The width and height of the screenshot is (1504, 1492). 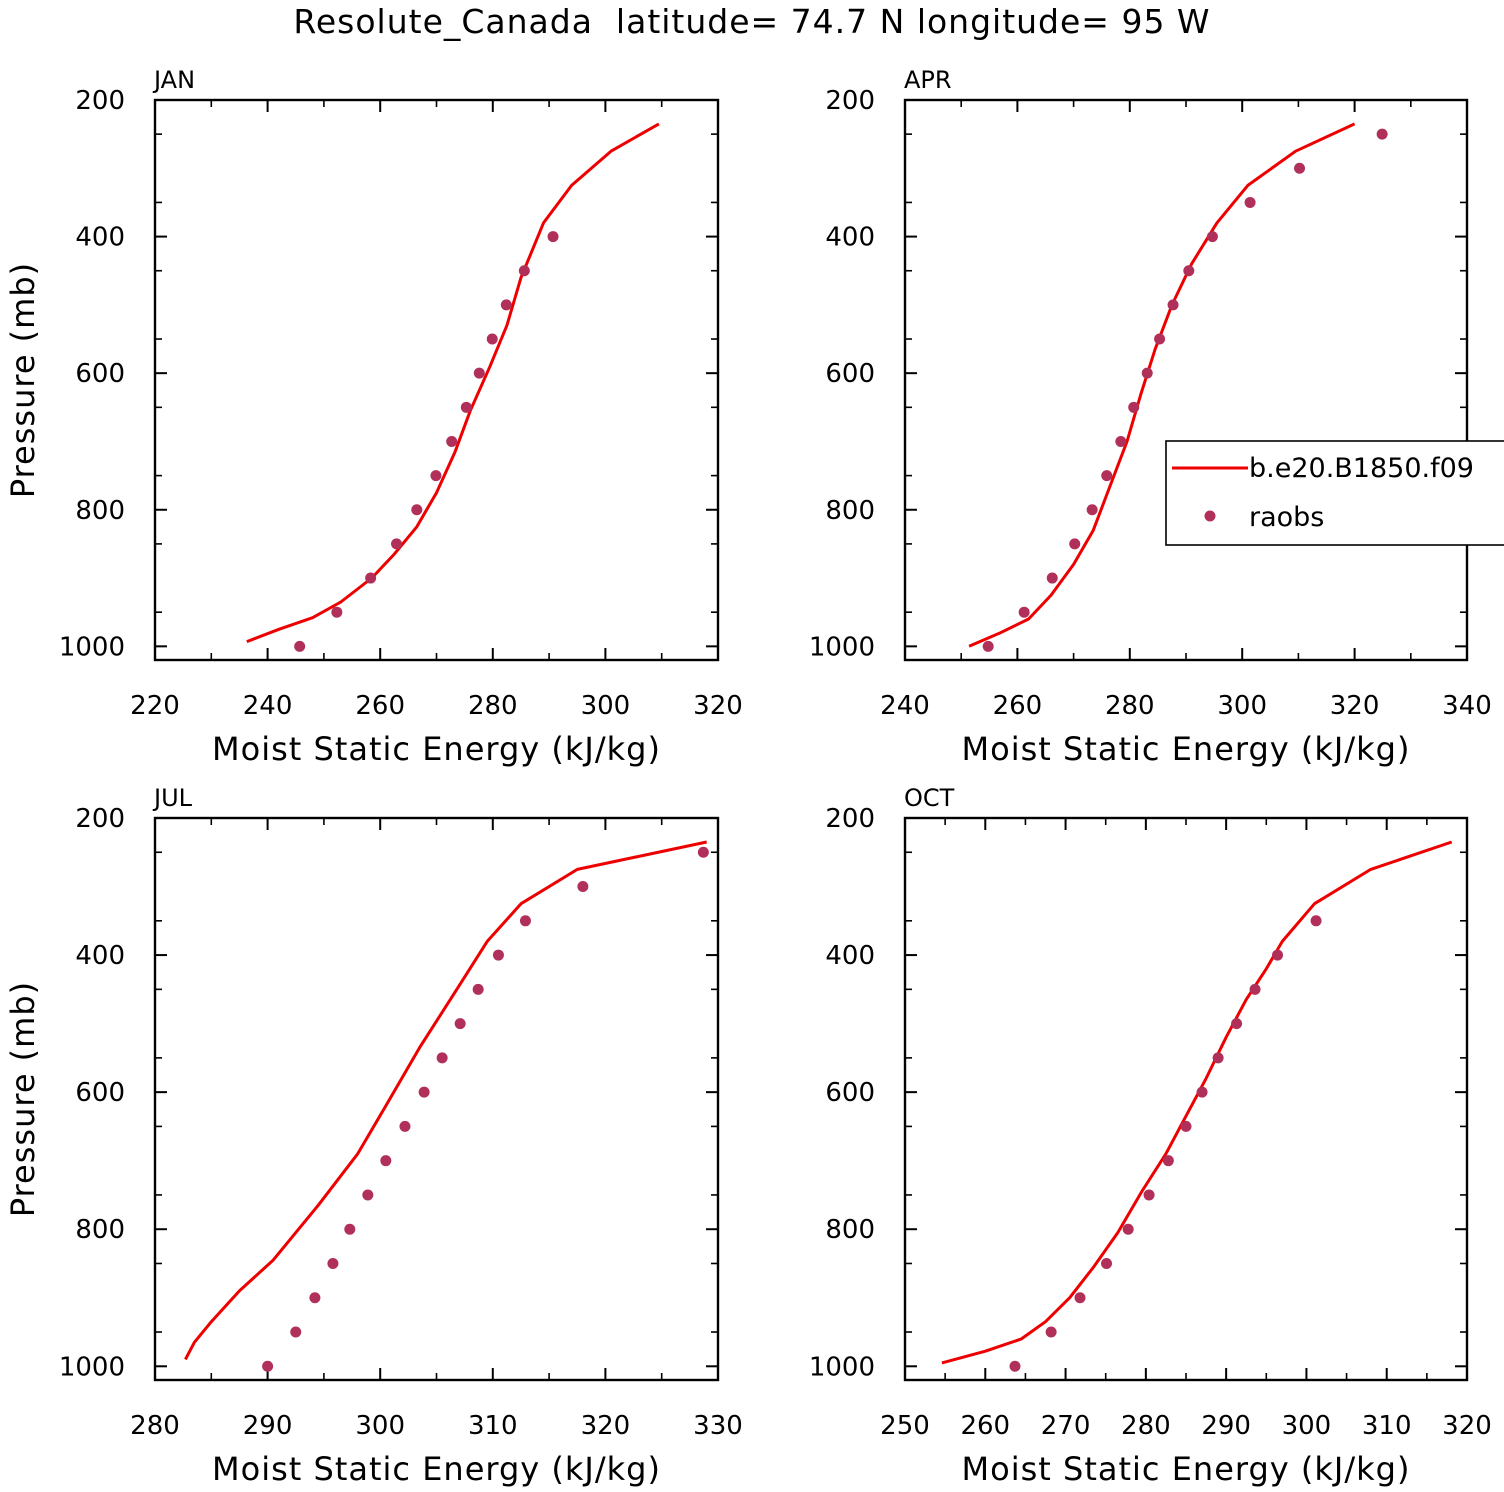 What do you see at coordinates (929, 798) in the screenshot?
I see `panel-label: OCT` at bounding box center [929, 798].